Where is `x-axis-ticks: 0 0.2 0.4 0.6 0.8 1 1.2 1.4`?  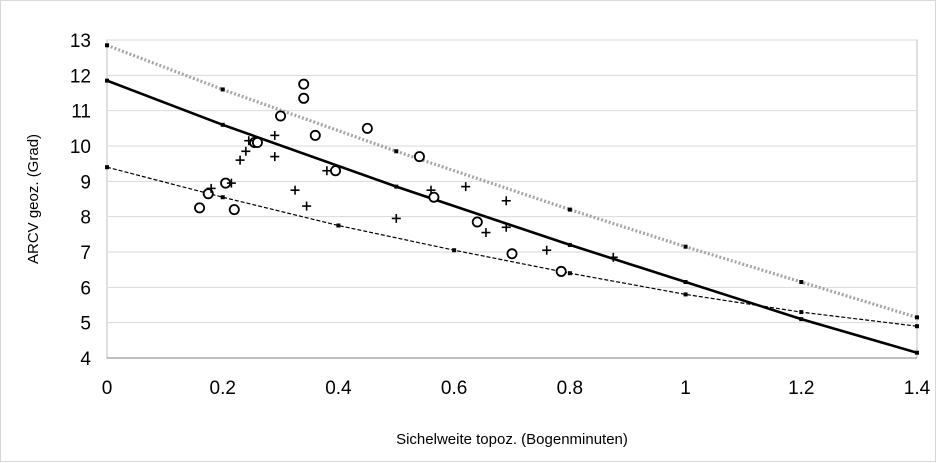
x-axis-ticks: 0 0.2 0.4 0.6 0.8 1 1.2 1.4 is located at coordinates (516, 388).